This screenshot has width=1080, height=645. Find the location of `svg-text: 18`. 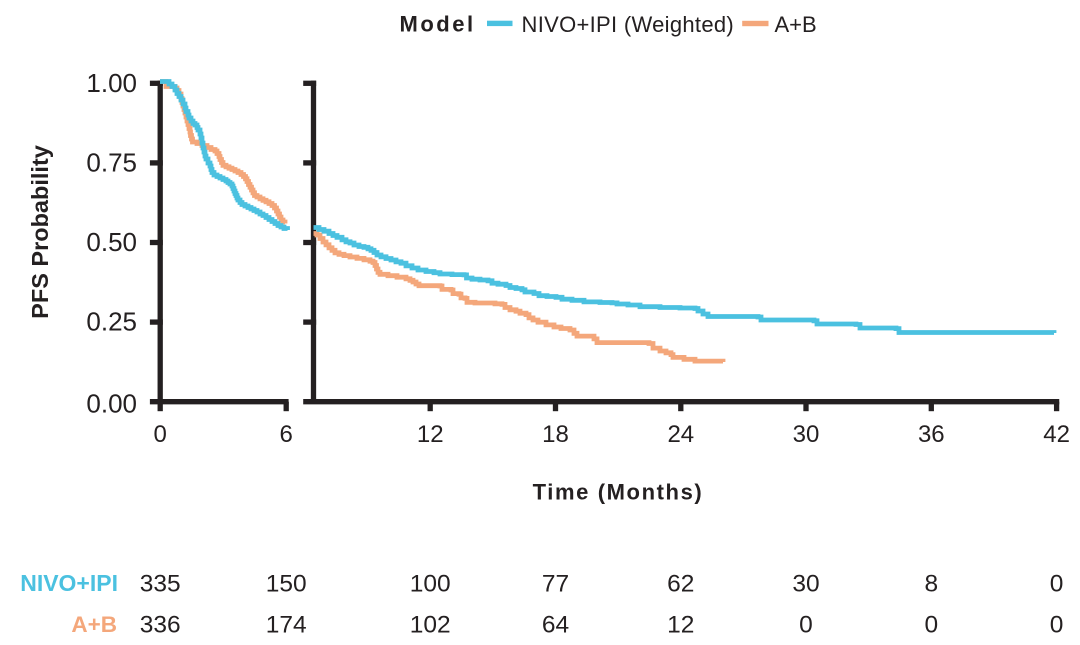

svg-text: 18 is located at coordinates (555, 434).